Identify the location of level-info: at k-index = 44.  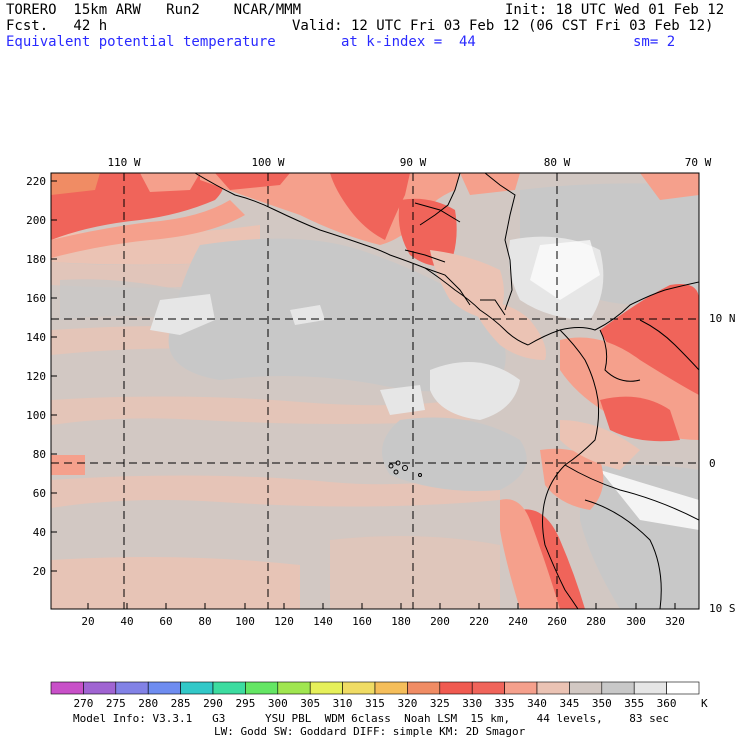
(408, 42).